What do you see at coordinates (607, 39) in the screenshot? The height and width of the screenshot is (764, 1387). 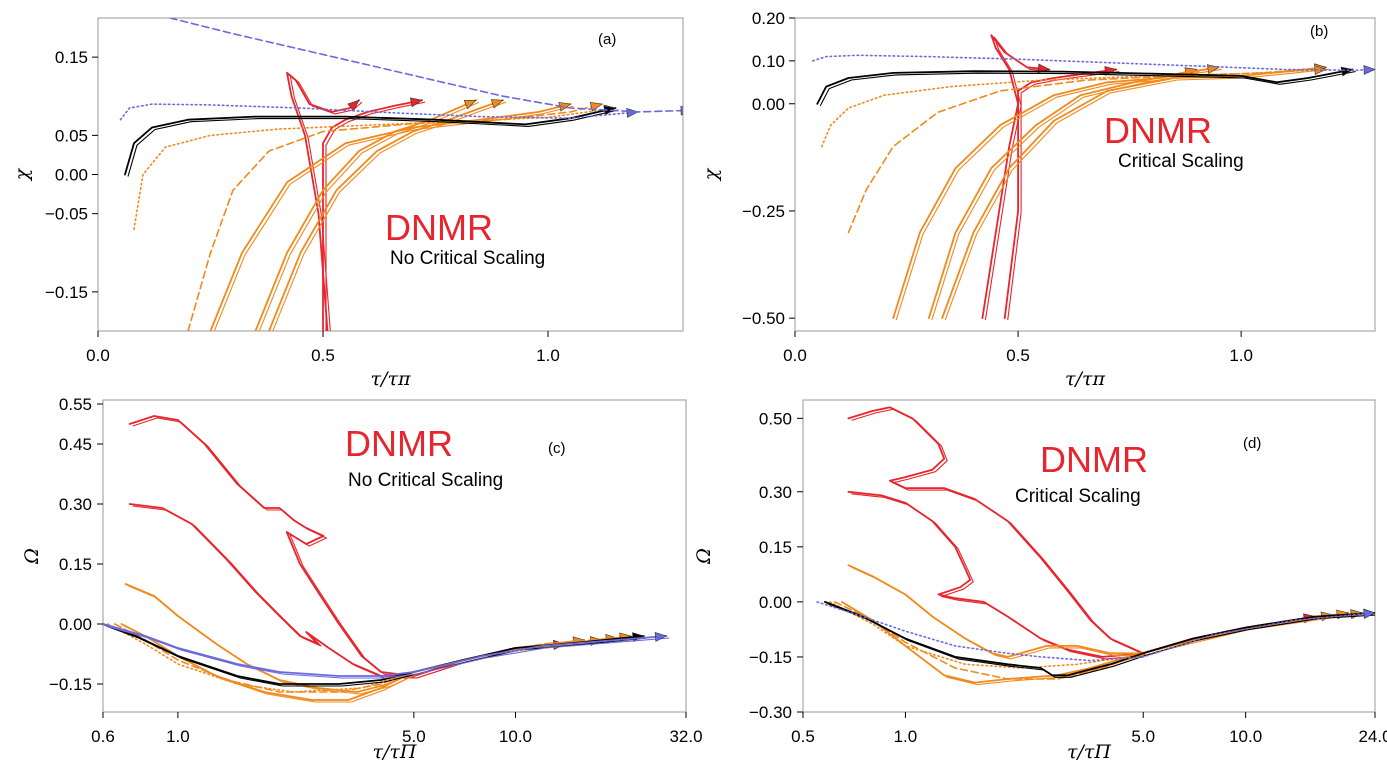 I see `panel-label: (a)` at bounding box center [607, 39].